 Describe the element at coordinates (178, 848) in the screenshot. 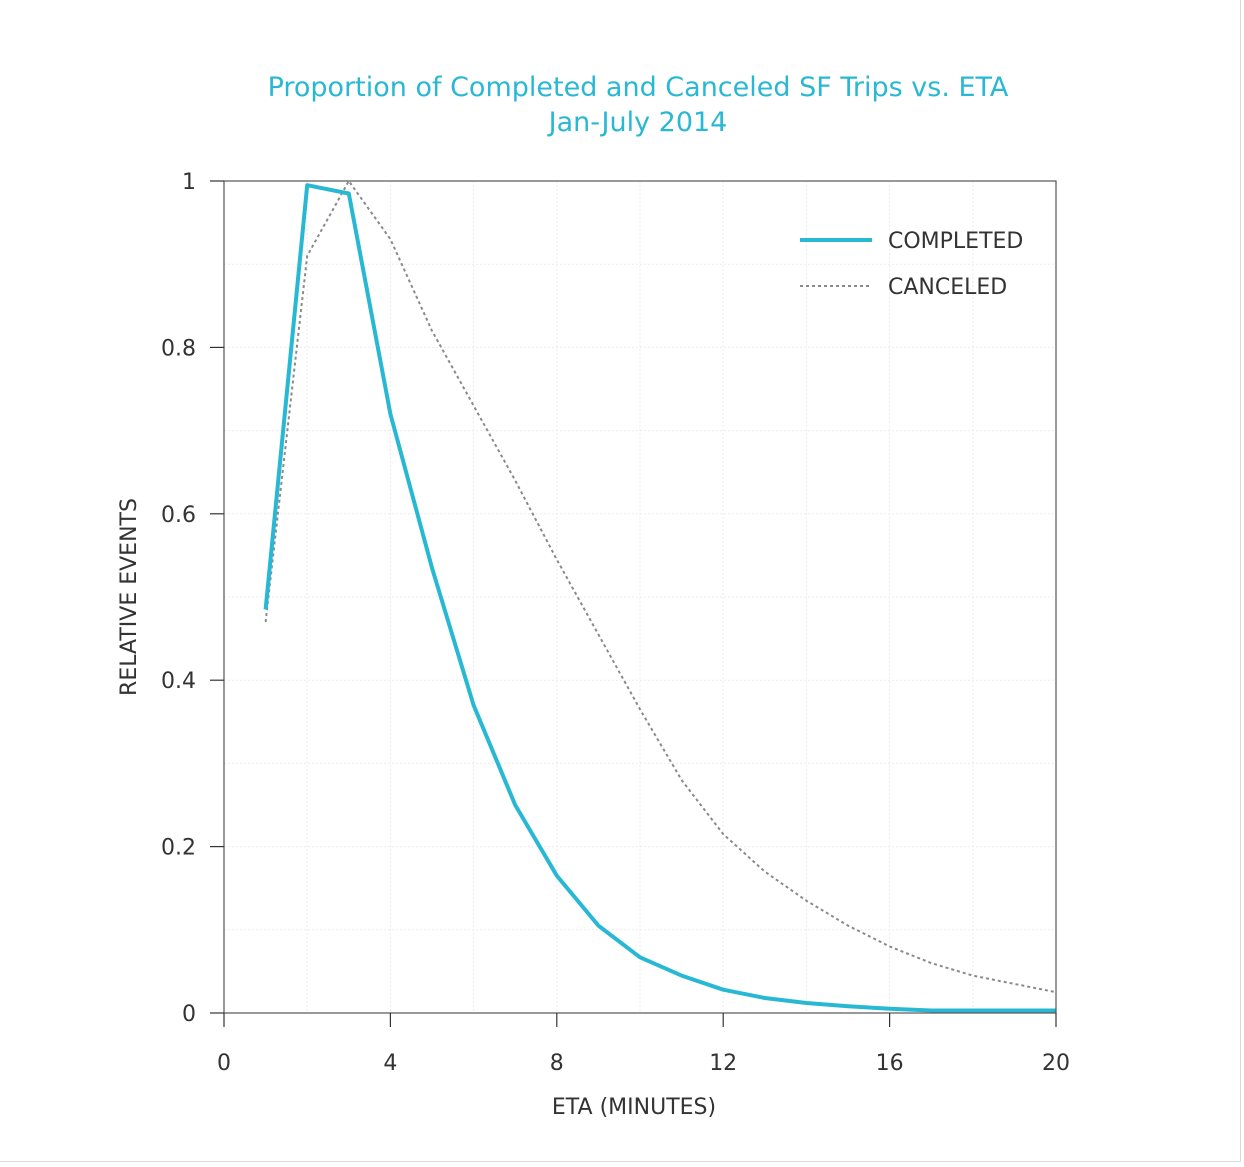

I see `y-tick-label: 0.2` at that location.